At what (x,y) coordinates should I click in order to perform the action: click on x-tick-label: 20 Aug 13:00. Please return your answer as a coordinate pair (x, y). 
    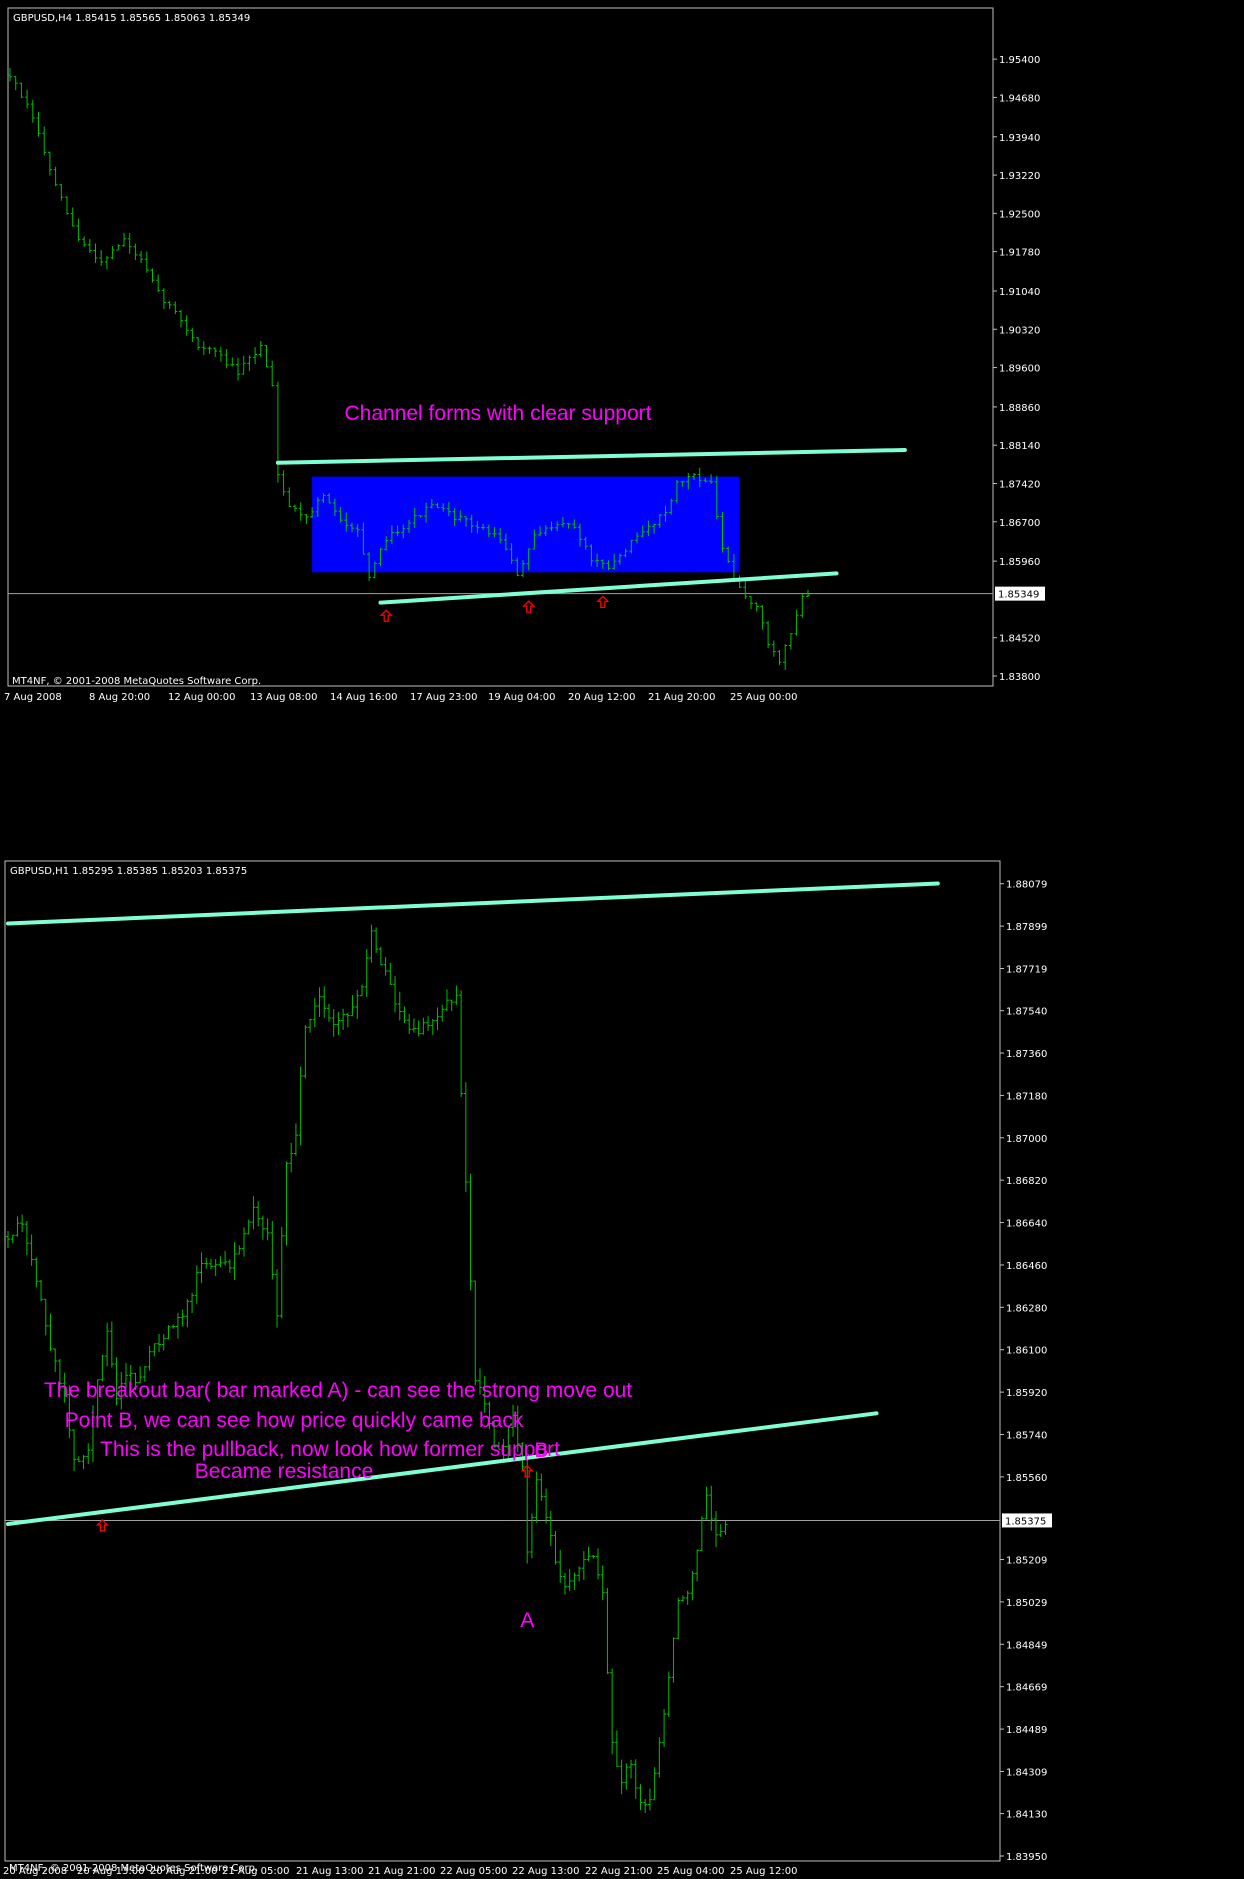
    Looking at the image, I should click on (110, 1871).